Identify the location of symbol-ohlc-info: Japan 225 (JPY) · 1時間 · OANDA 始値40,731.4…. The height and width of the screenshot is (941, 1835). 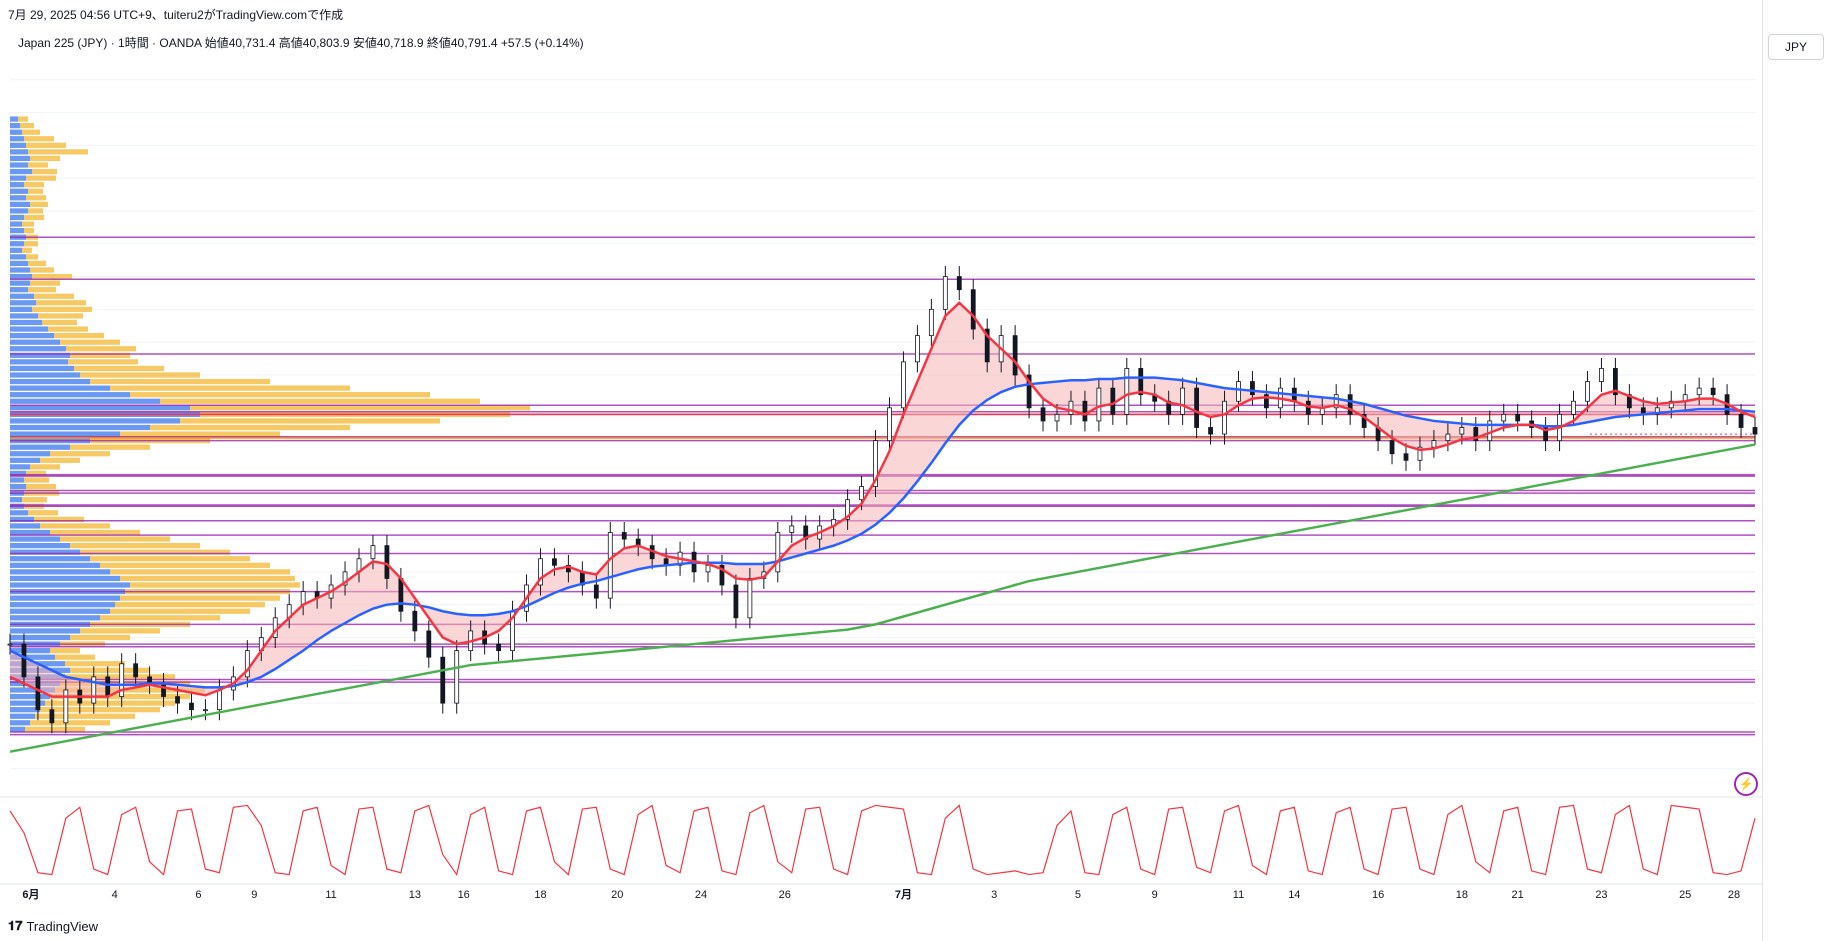
(301, 43).